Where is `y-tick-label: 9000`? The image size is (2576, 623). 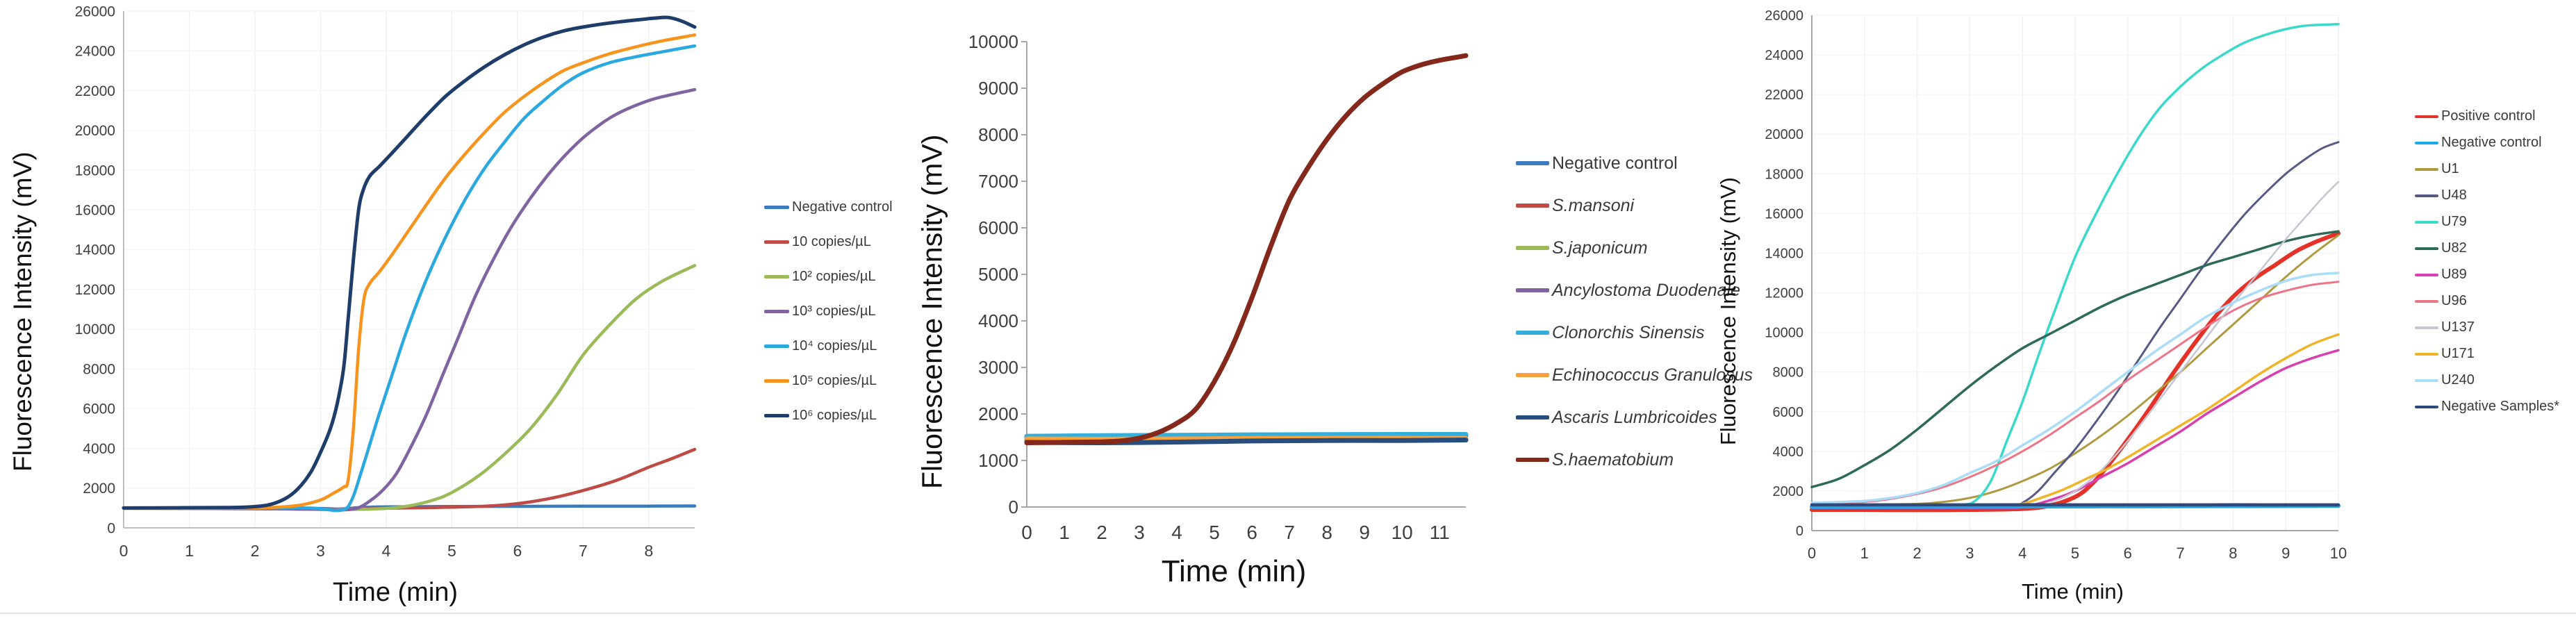
y-tick-label: 9000 is located at coordinates (998, 88).